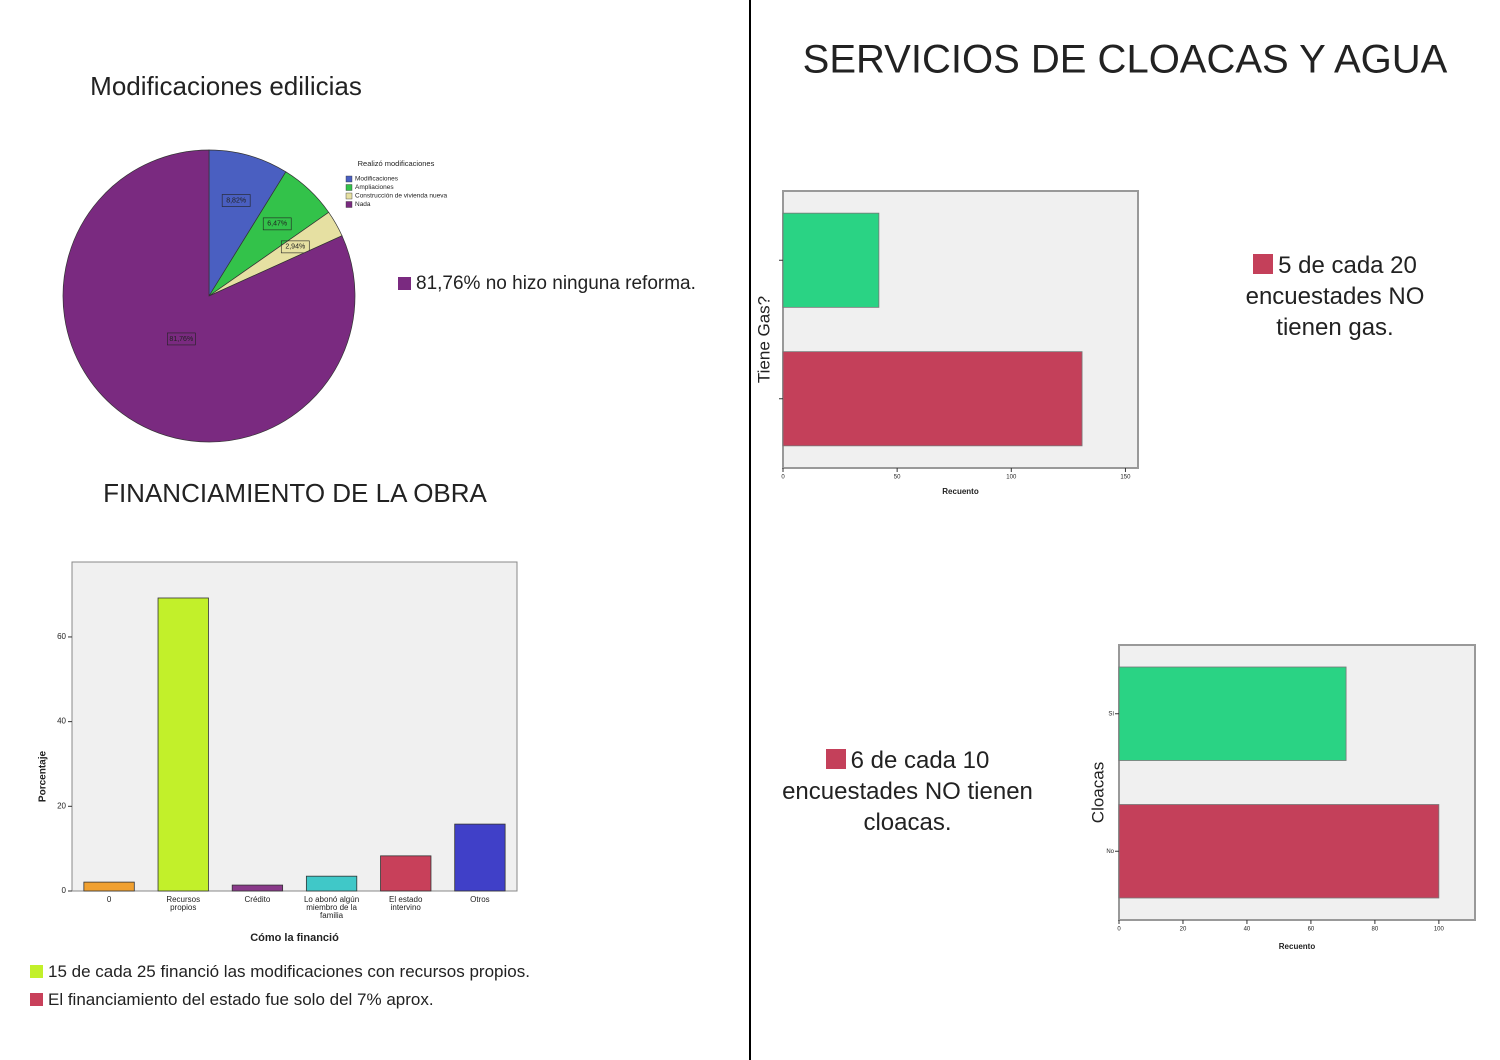 The image size is (1500, 1060). I want to click on x-tick-box: Otros, so click(480, 900).